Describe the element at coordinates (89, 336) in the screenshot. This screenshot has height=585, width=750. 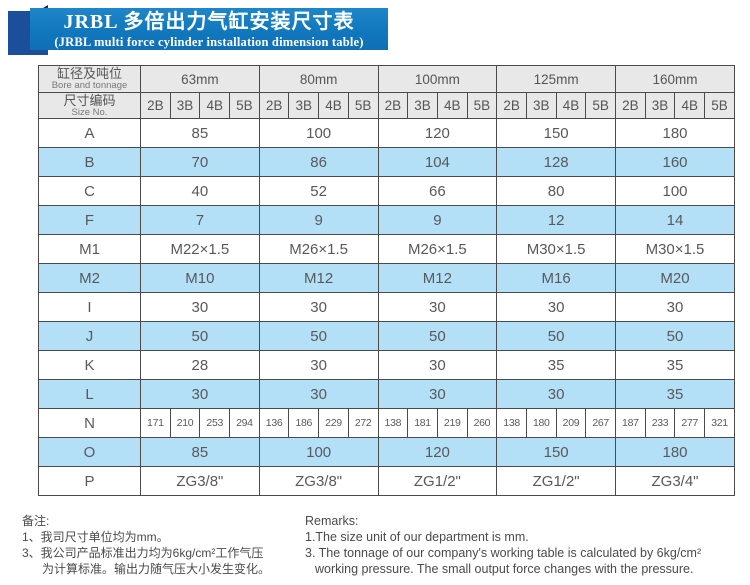
I see `row-label-J: J` at that location.